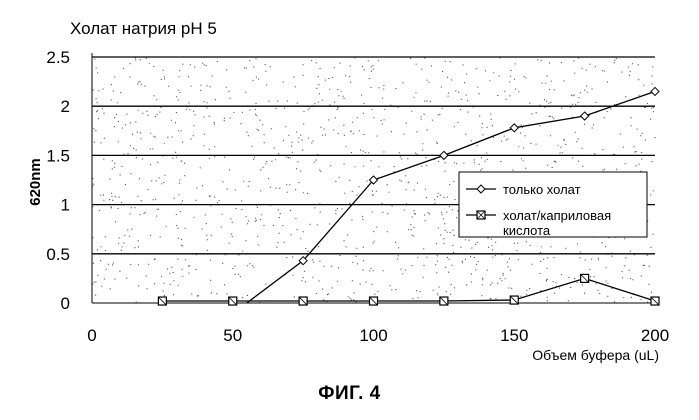  What do you see at coordinates (373, 335) in the screenshot?
I see `x-tick-label-2: 100` at bounding box center [373, 335].